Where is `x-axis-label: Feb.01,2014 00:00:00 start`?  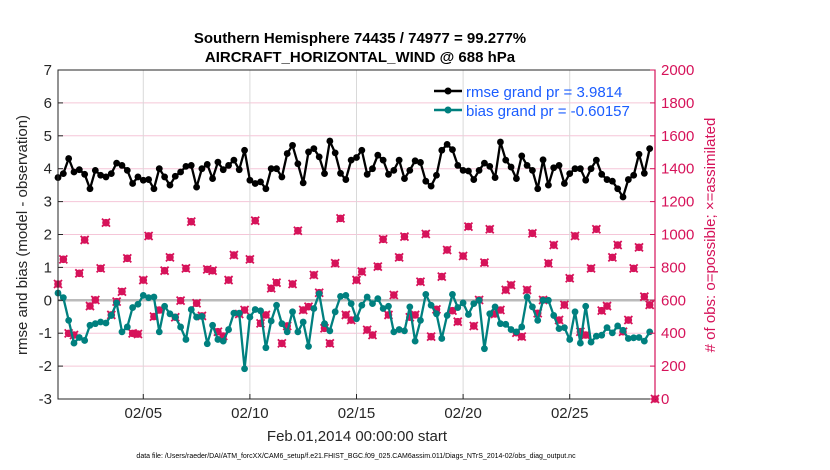 x-axis-label: Feb.01,2014 00:00:00 start is located at coordinates (357, 436).